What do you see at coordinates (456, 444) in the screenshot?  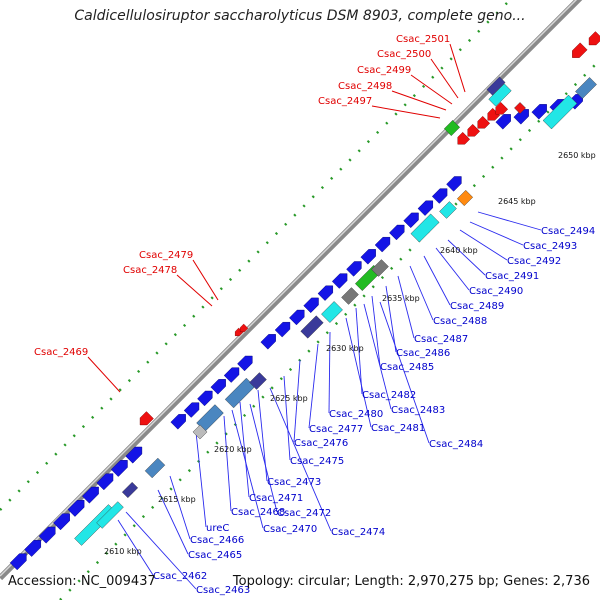 I see `blue-gene-label: Csac_2484` at bounding box center [456, 444].